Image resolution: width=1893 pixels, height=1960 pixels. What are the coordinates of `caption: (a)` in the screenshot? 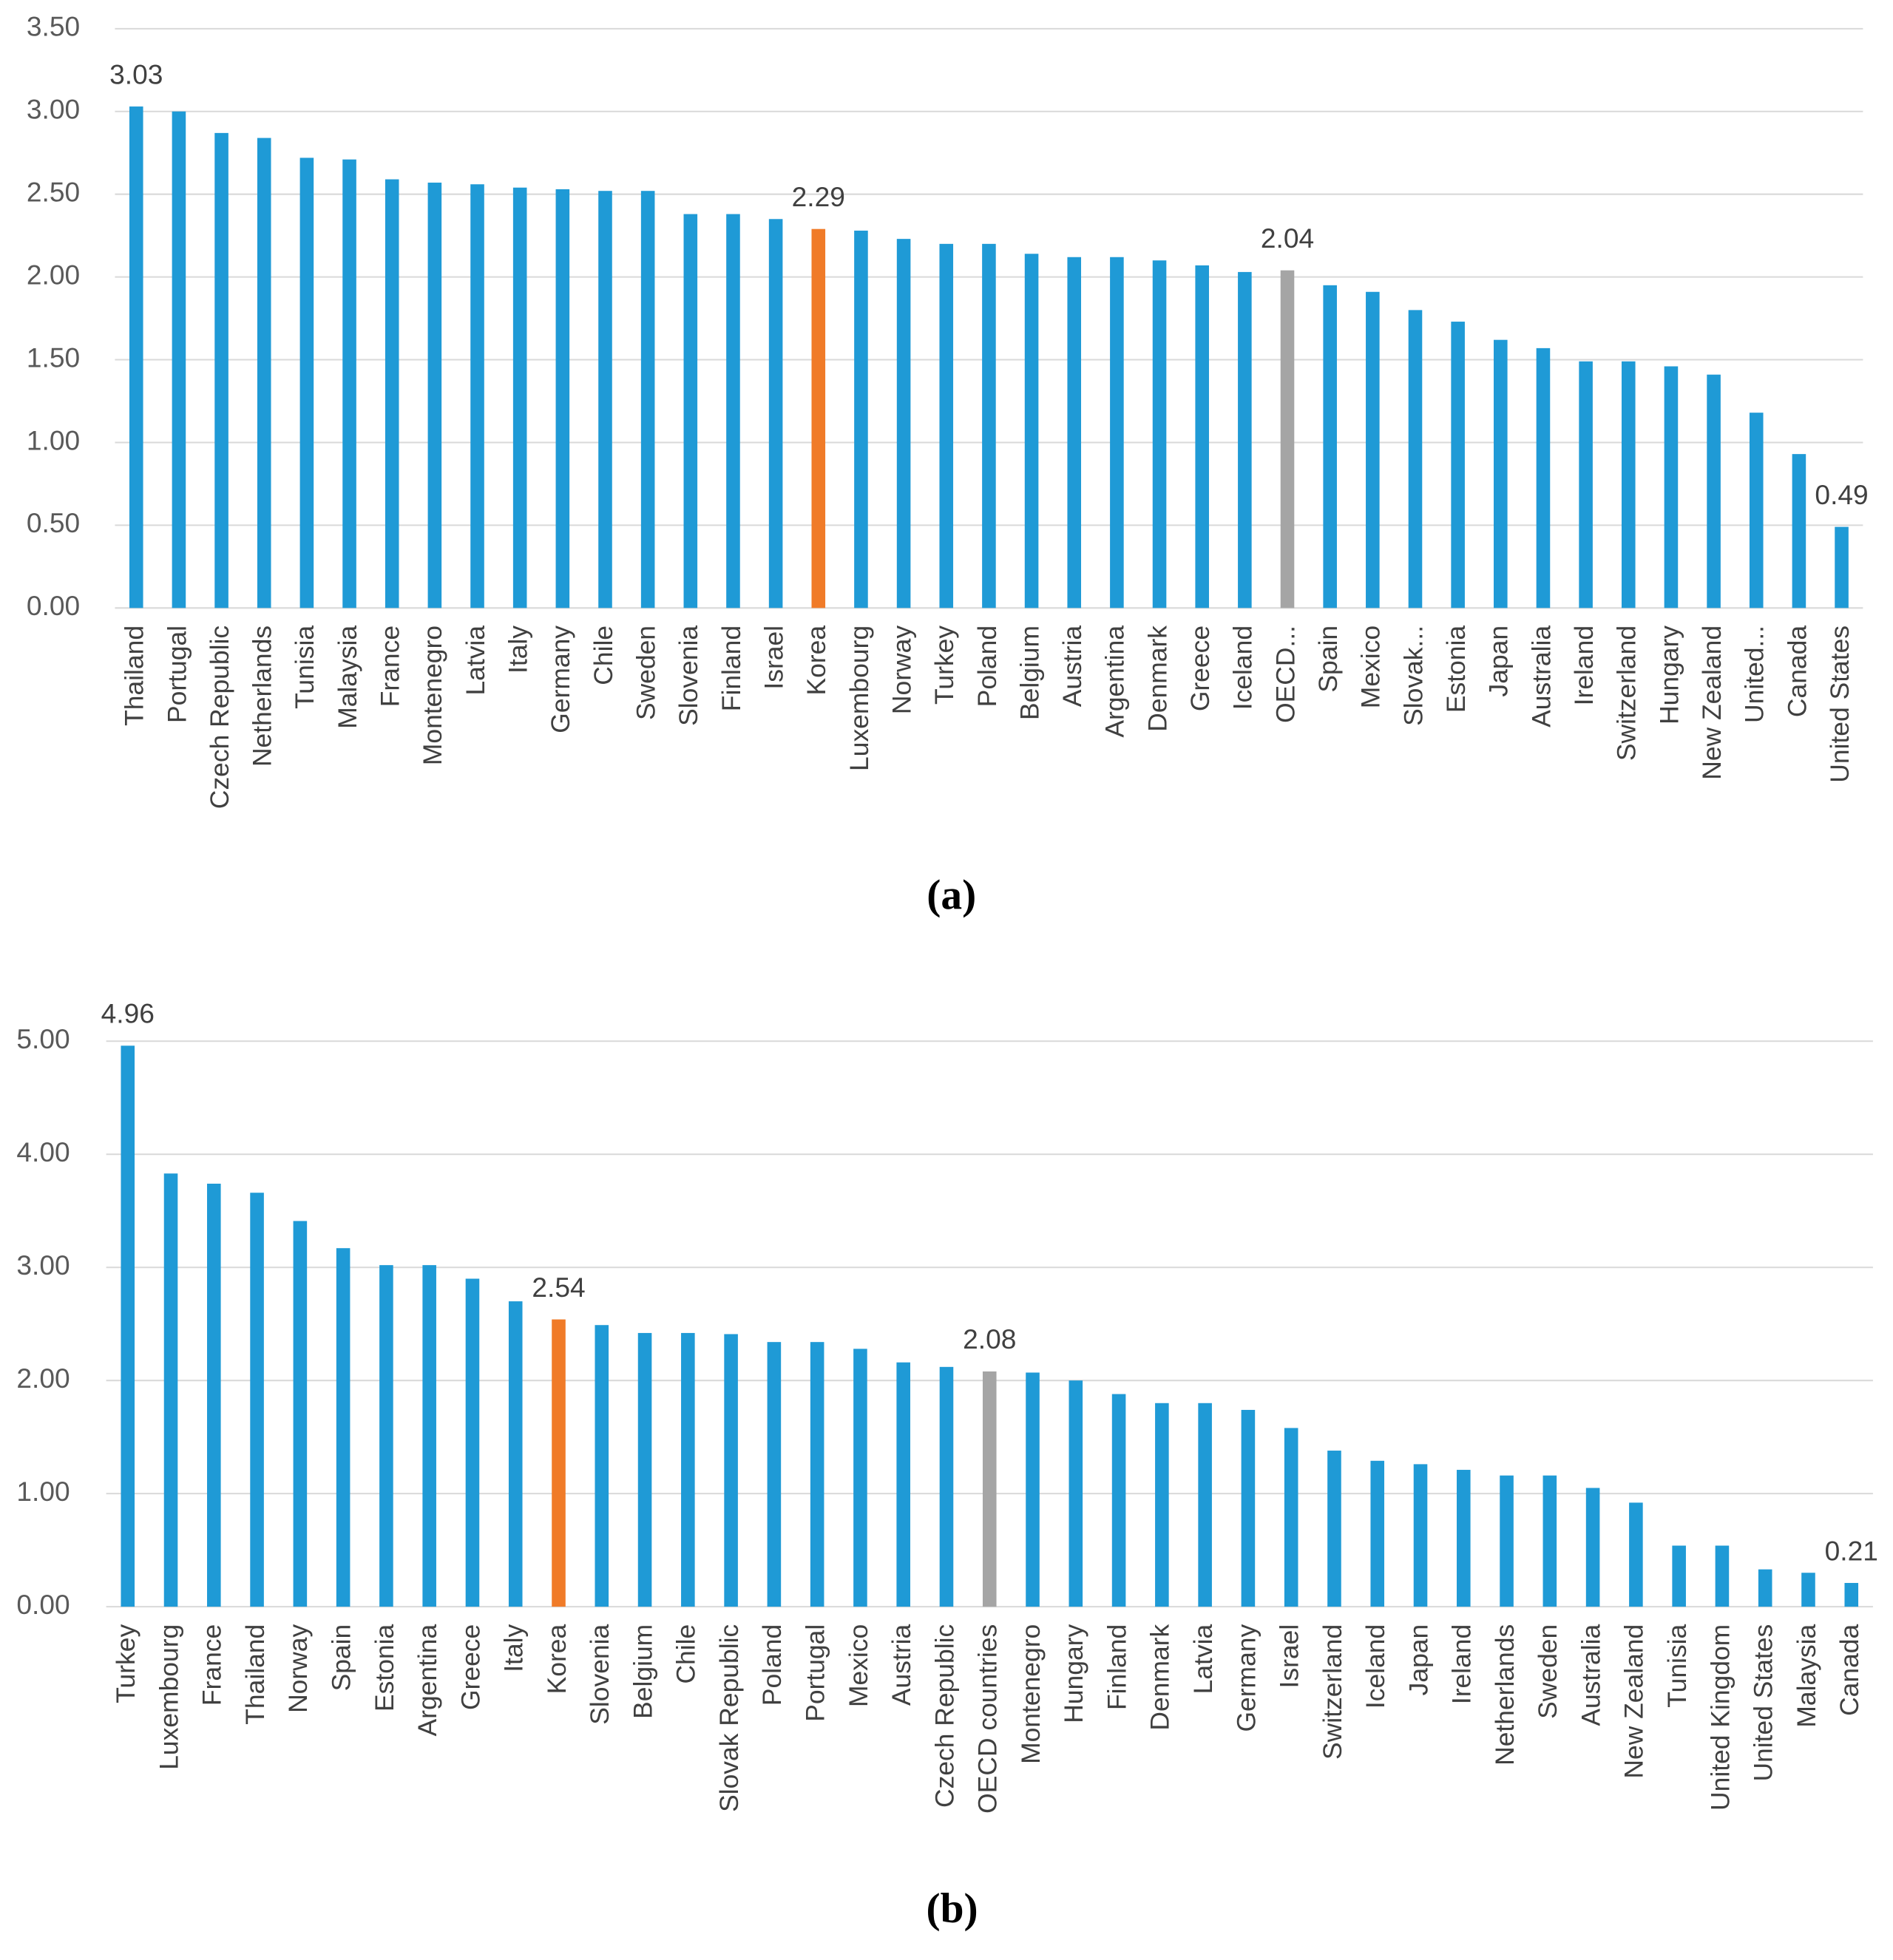 It's located at (951, 895).